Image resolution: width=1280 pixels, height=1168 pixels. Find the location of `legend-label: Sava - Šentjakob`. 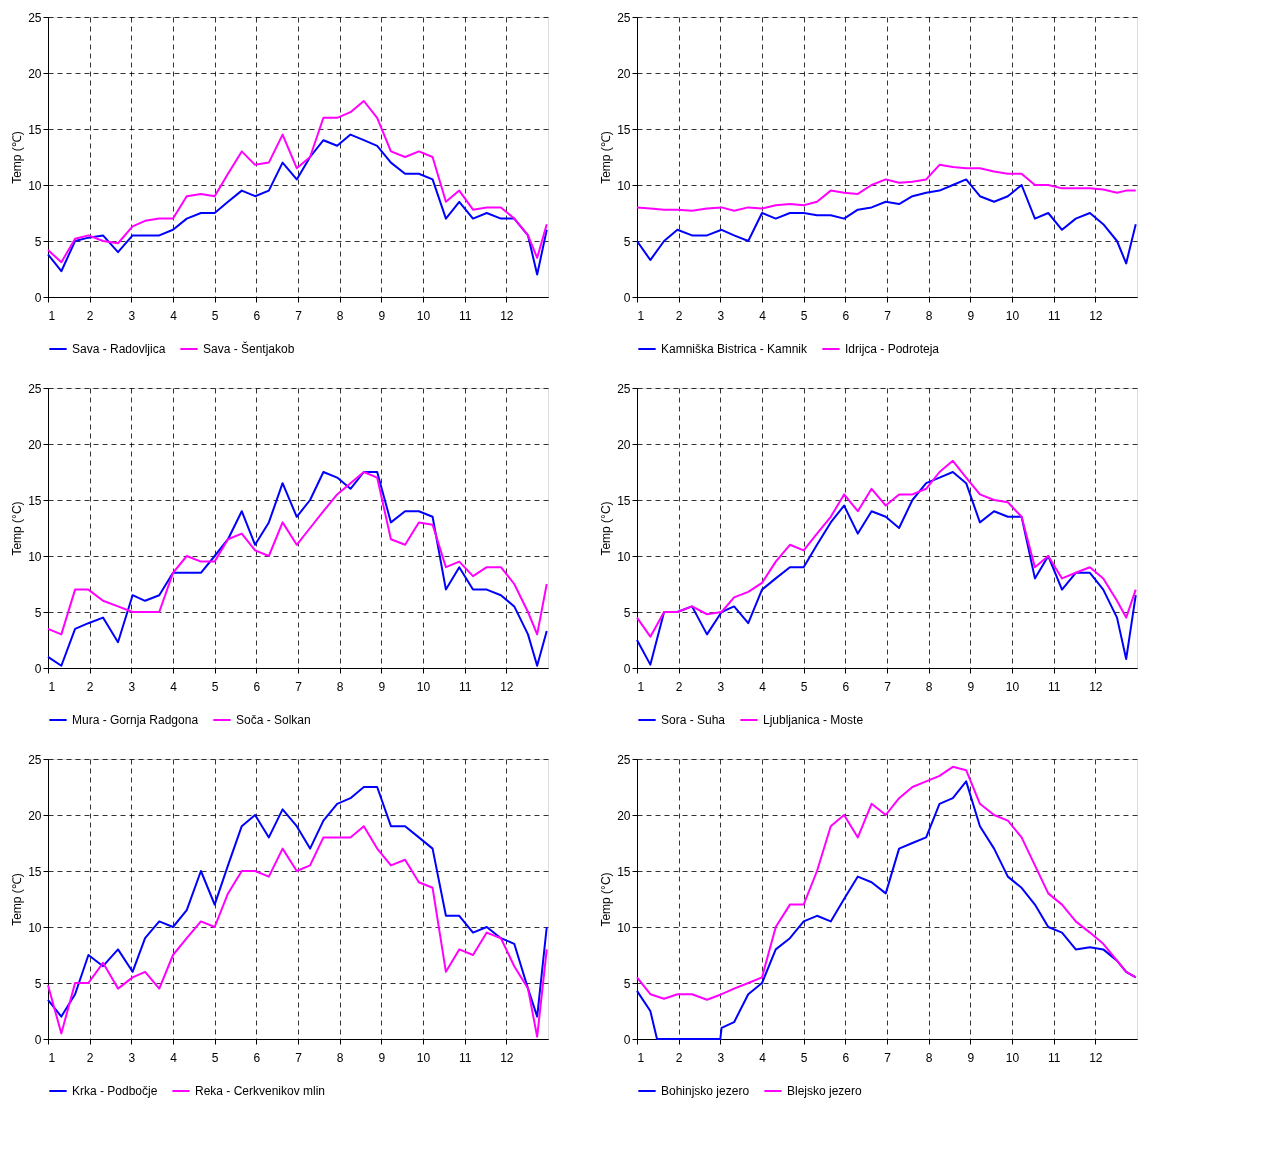

legend-label: Sava - Šentjakob is located at coordinates (249, 348).